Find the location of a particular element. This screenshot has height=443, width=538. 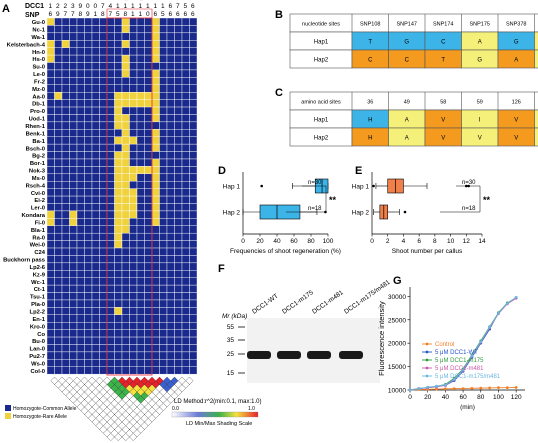

accession-label: Rhen-1 is located at coordinates (35, 127).